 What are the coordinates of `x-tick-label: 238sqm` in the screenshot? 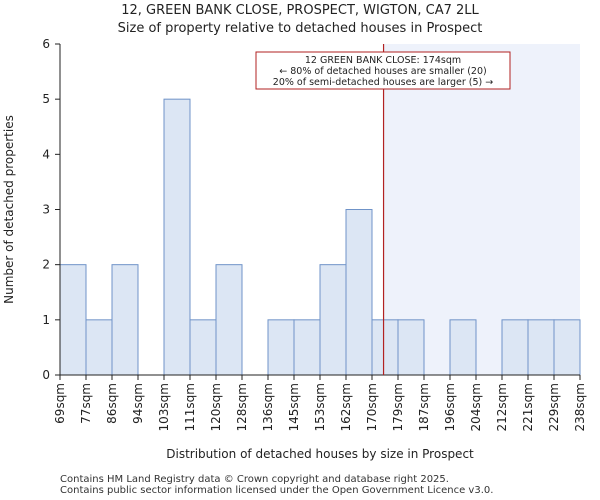 It's located at (580, 407).